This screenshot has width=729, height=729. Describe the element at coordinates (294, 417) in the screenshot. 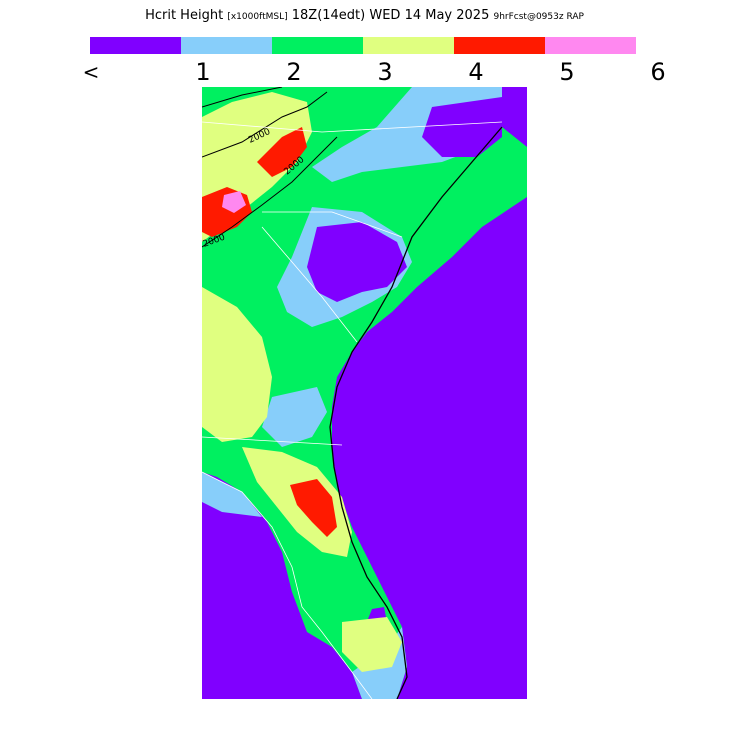

I see `region-1-2-georgia` at that location.